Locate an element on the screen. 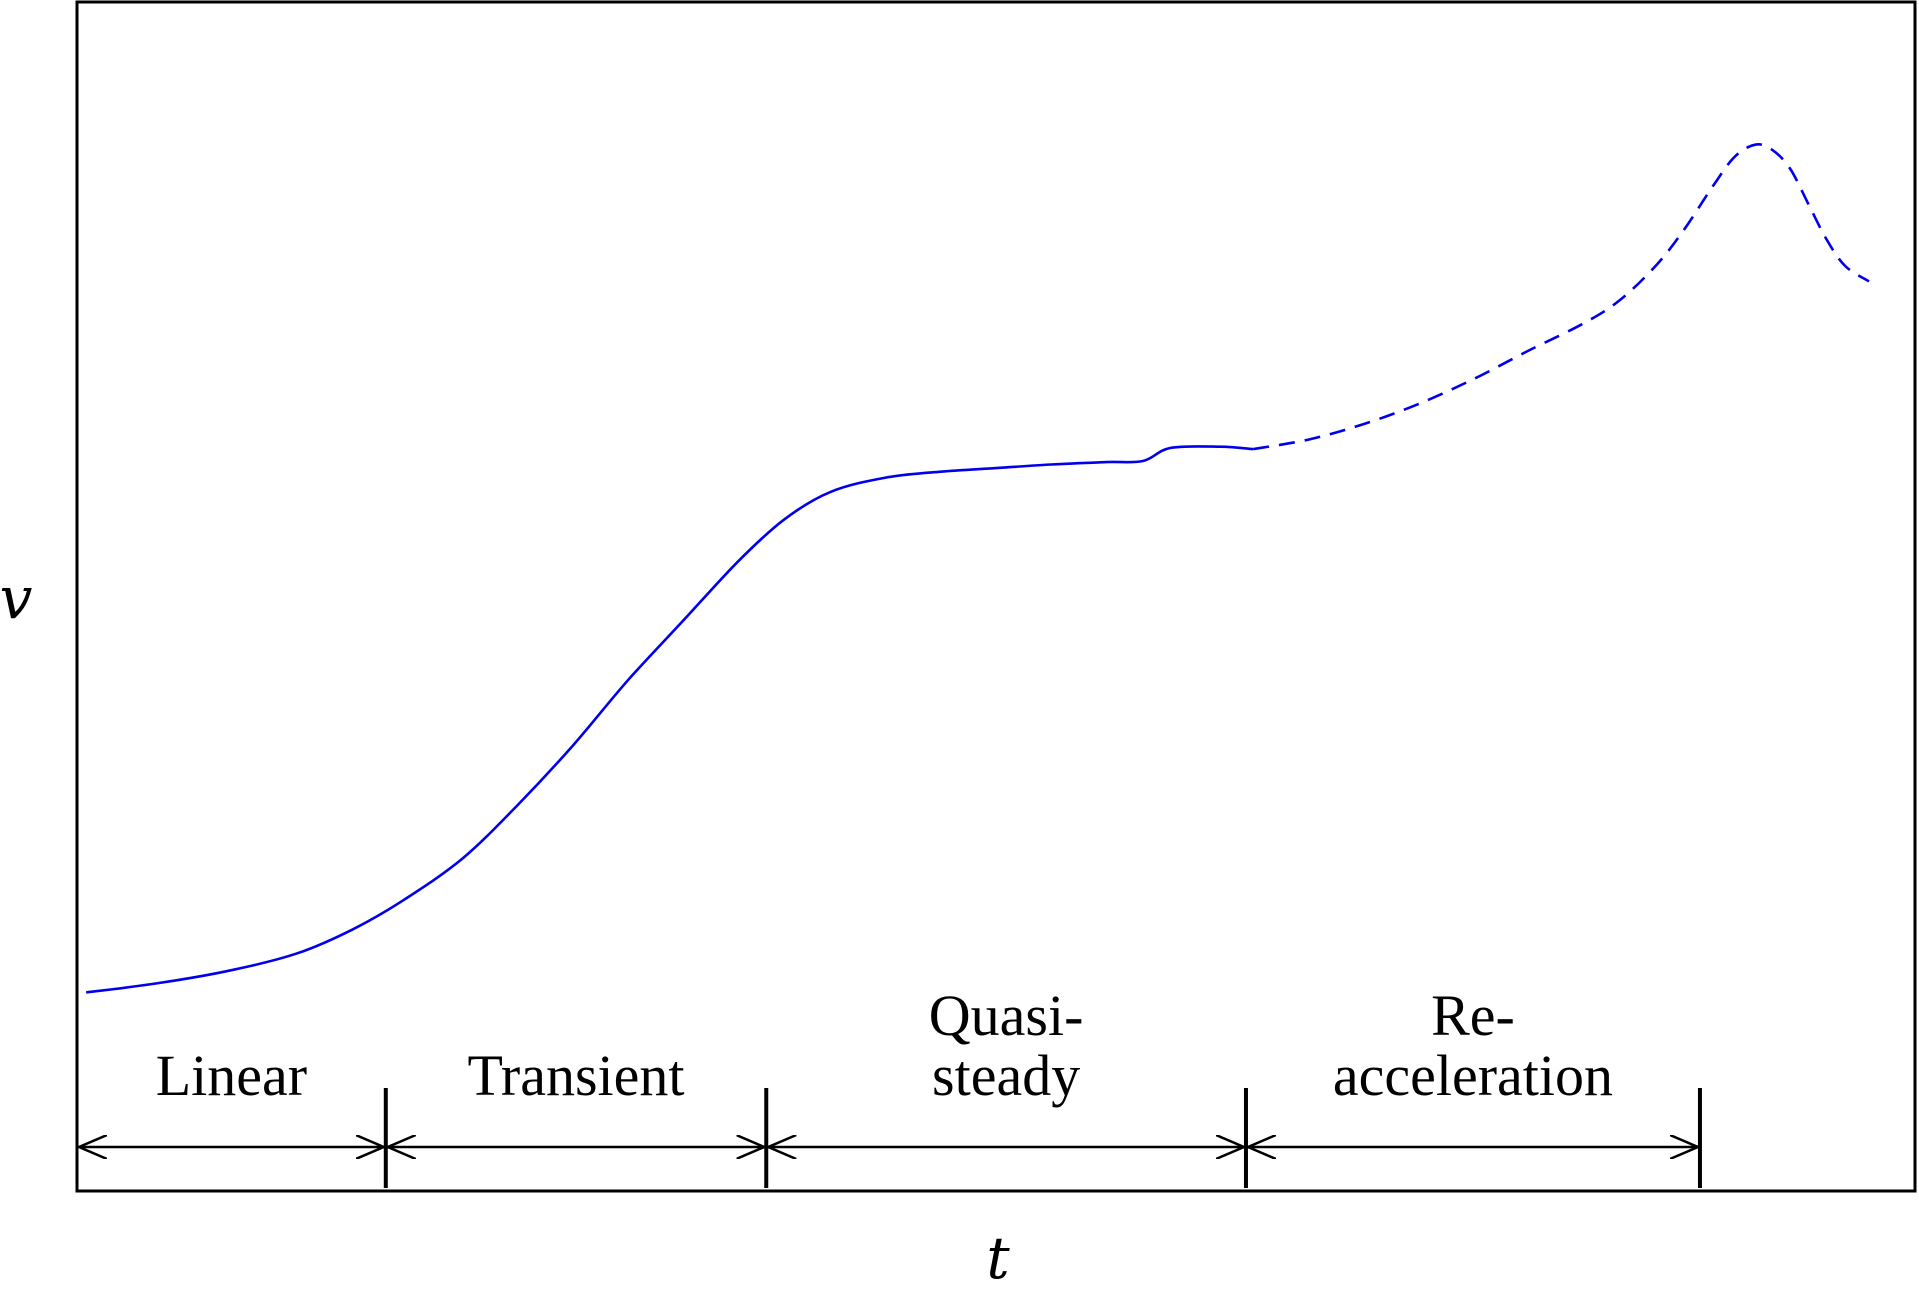 The width and height of the screenshot is (1919, 1298). y-axis-label: v is located at coordinates (16, 598).